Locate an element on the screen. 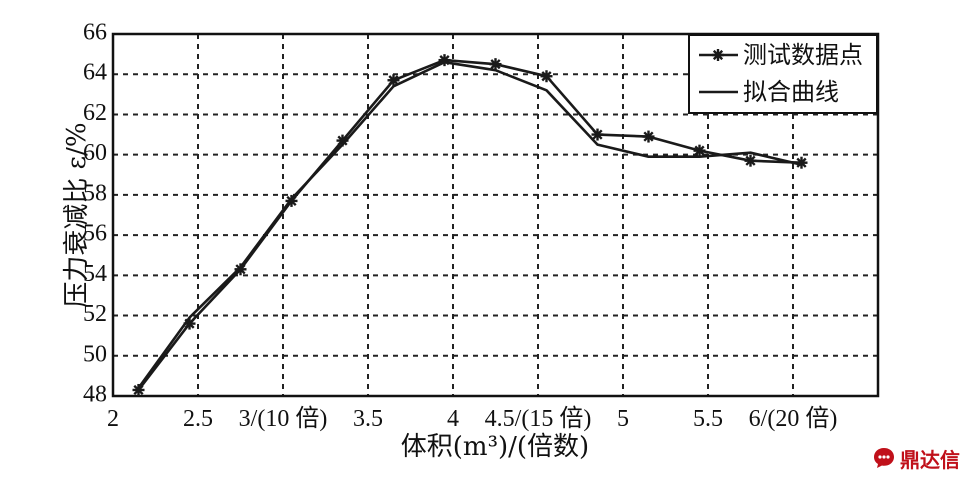 The image size is (970, 479). legend-series-0-asterisk is located at coordinates (718, 55).